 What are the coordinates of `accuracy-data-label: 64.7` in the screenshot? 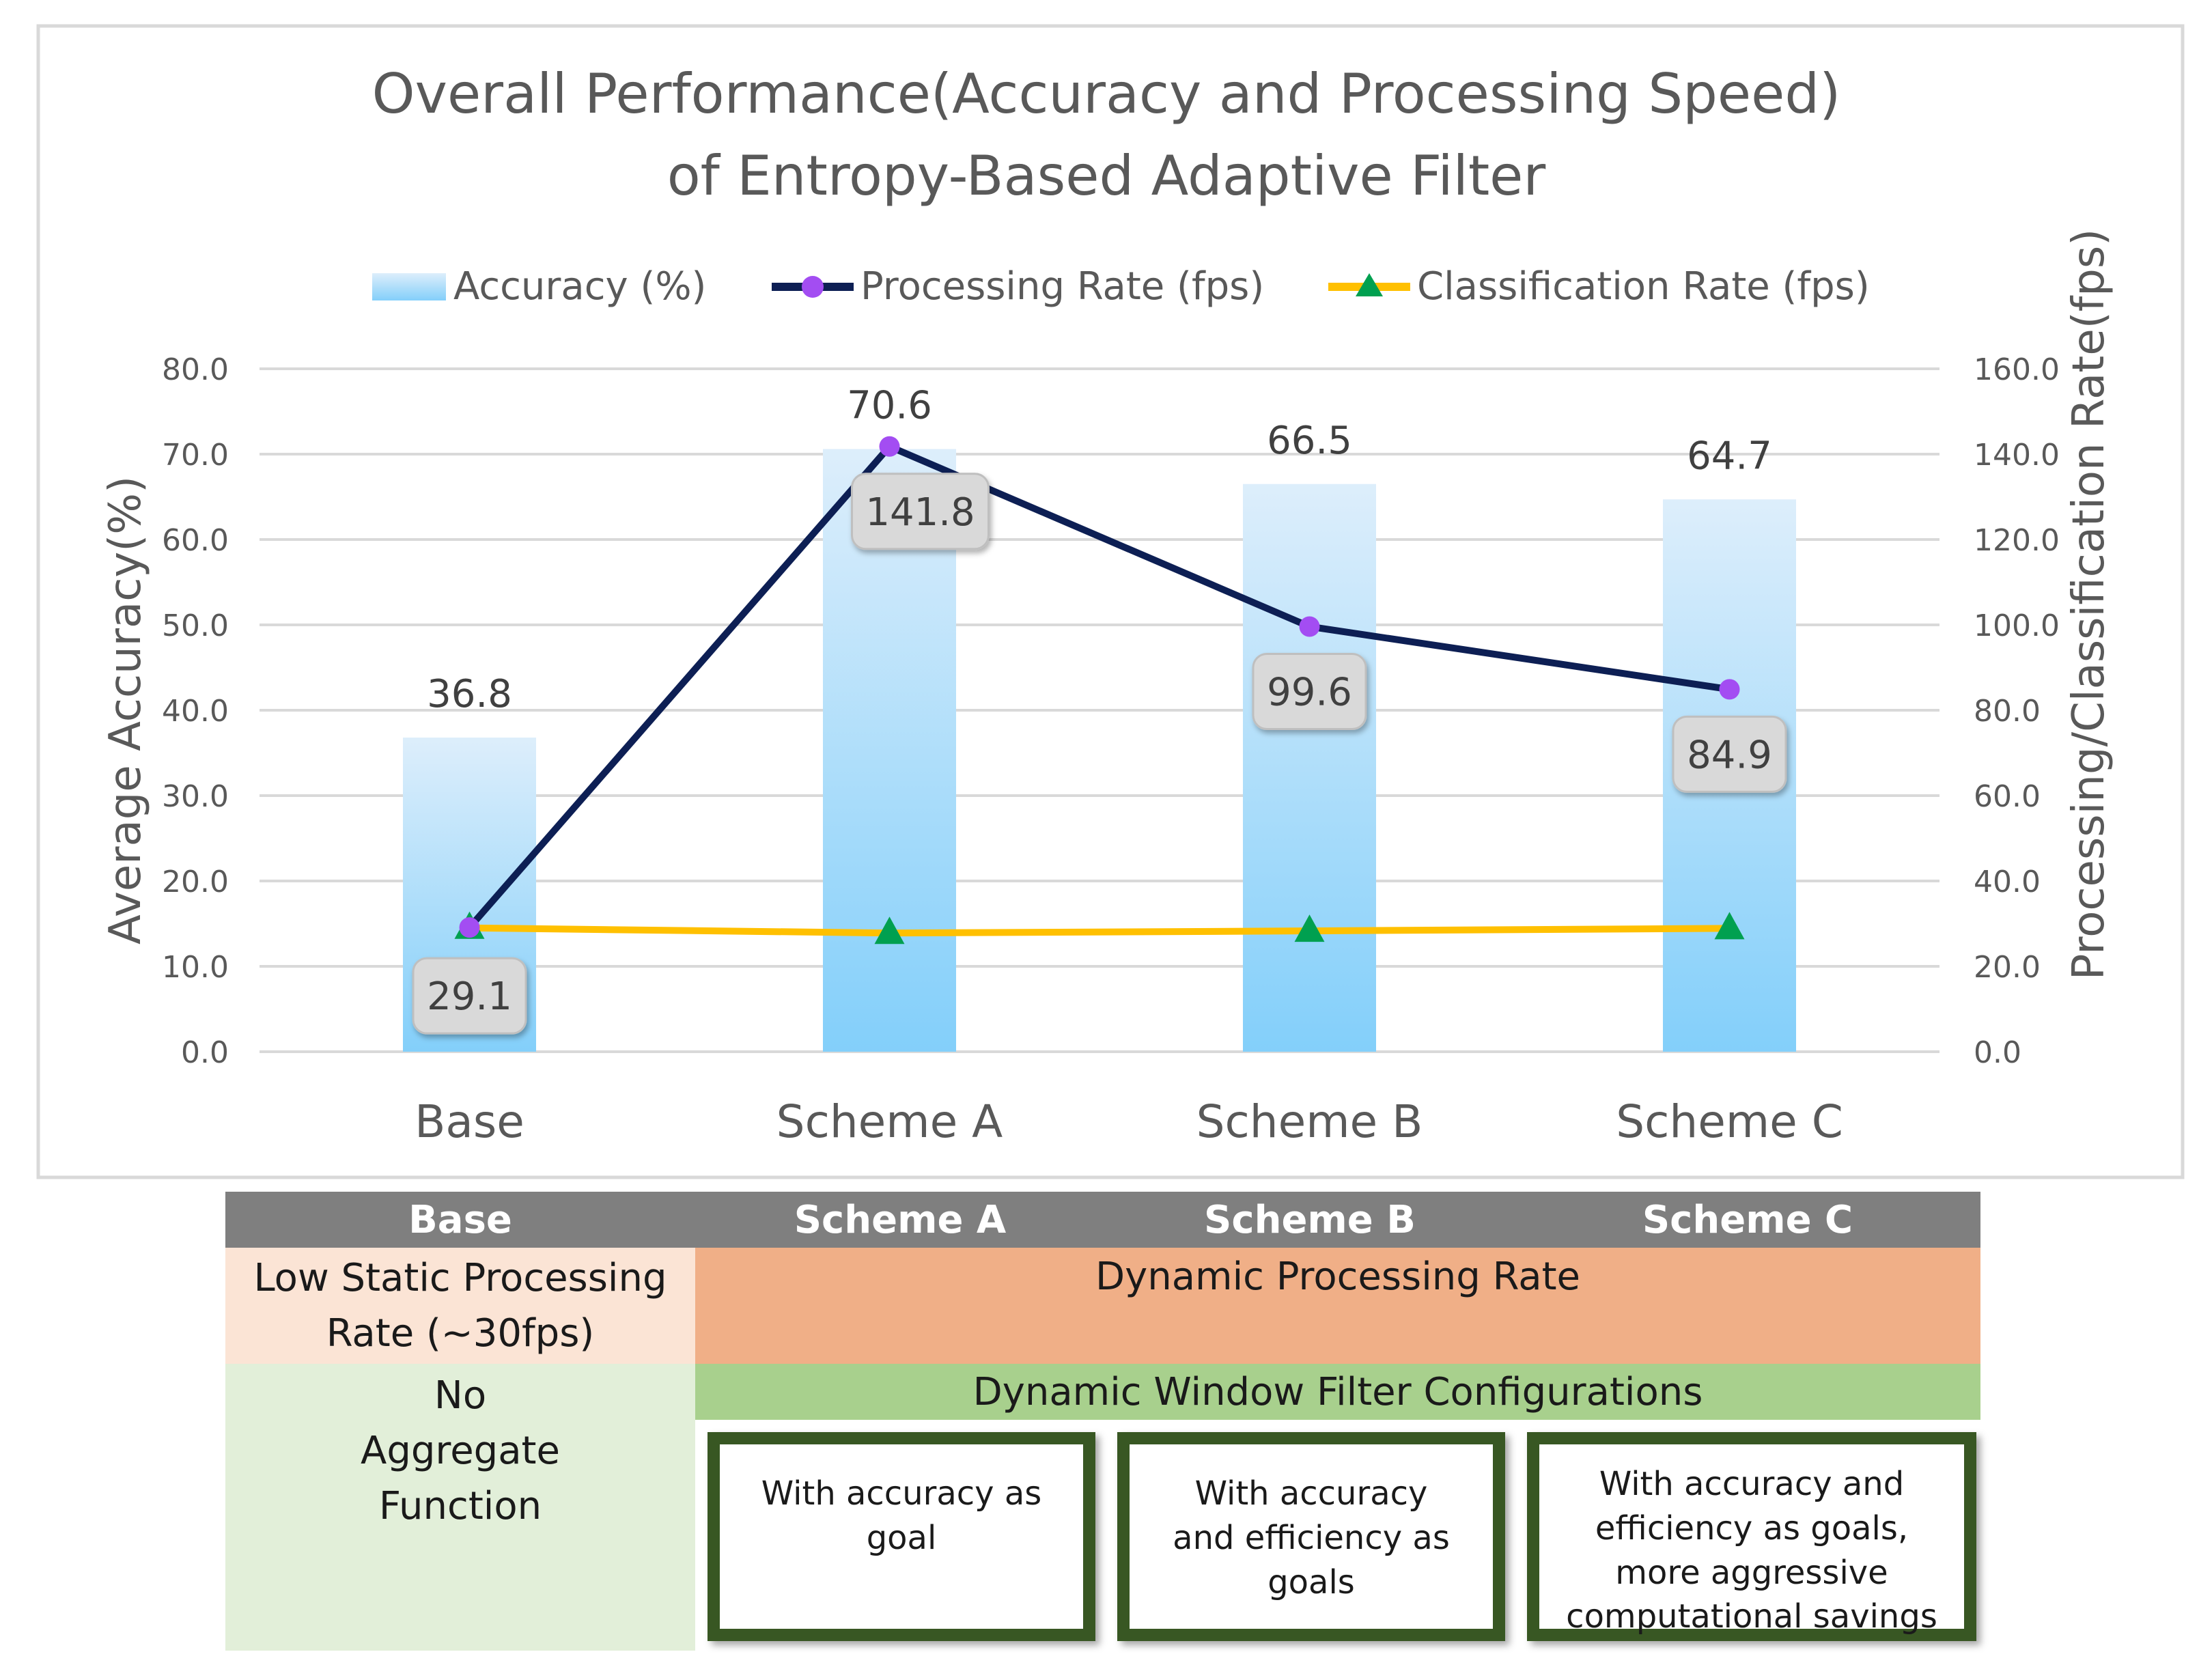 It's located at (1729, 456).